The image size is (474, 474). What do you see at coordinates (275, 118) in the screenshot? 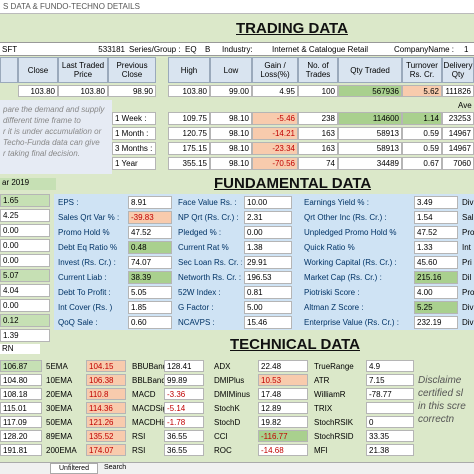
I see `period-change-0: -5.46` at bounding box center [275, 118].